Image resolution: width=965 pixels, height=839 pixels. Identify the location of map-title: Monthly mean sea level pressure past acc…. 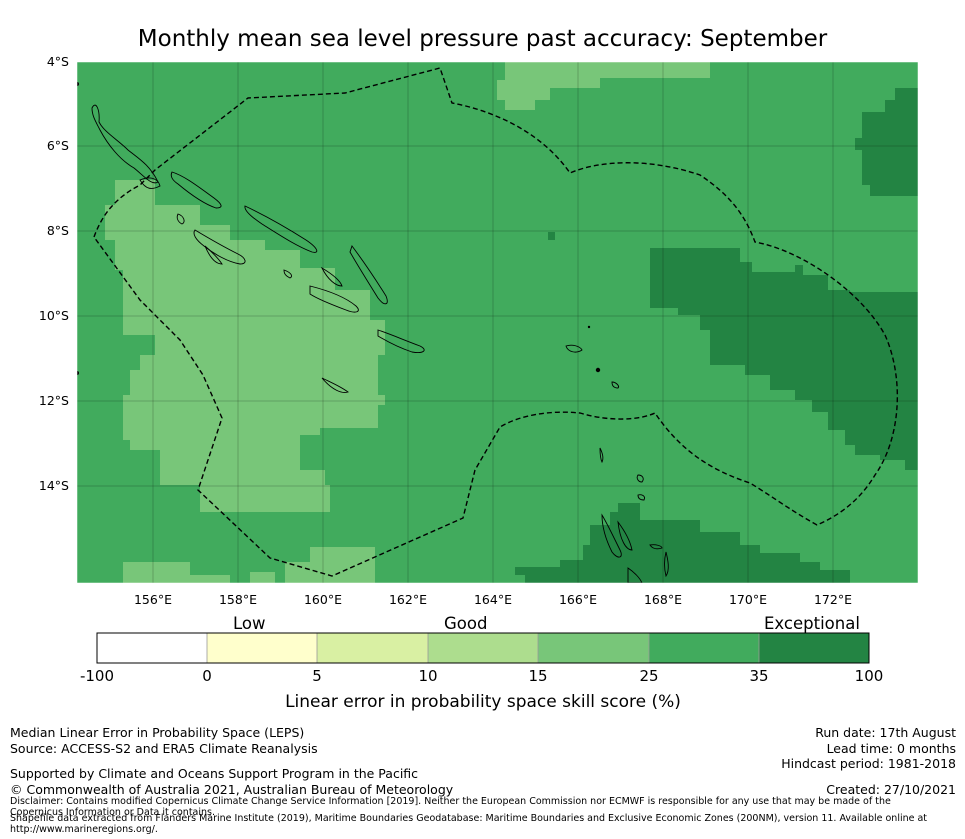
(482, 39).